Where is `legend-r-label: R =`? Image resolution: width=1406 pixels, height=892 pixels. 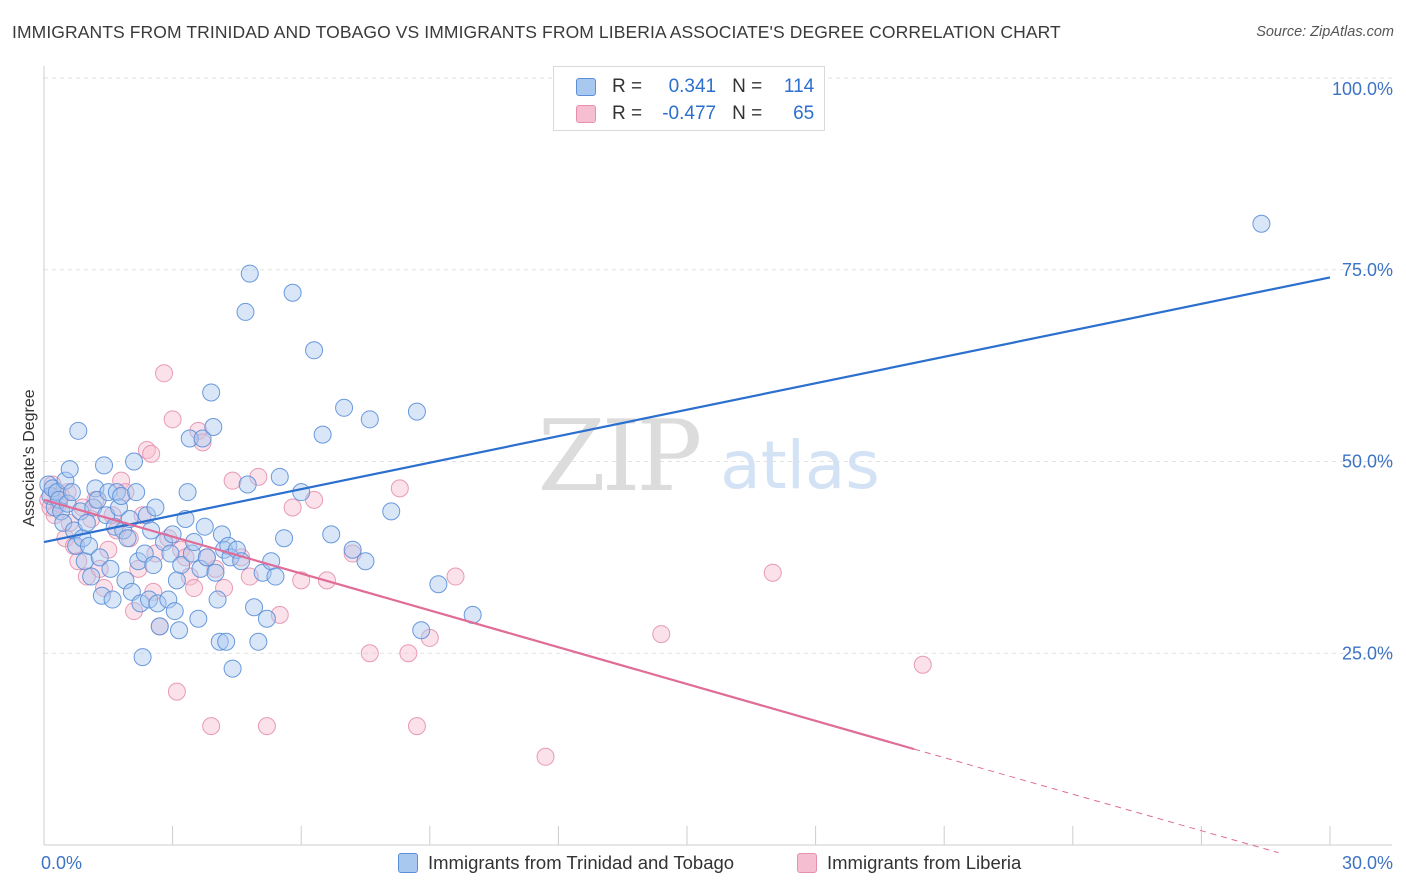
legend-r-label: R = is located at coordinates (627, 113).